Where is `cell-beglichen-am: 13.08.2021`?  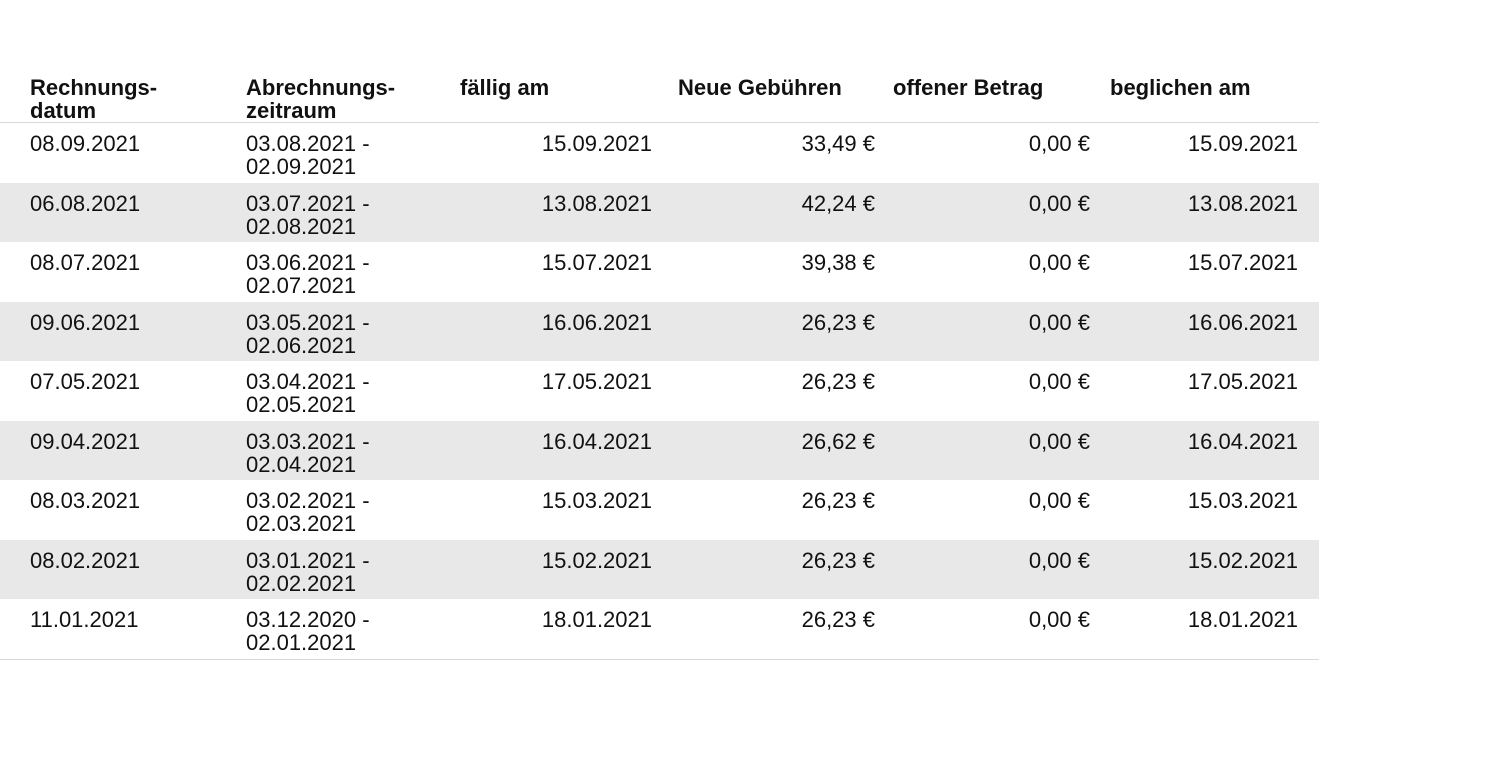
cell-beglichen-am: 13.08.2021 is located at coordinates (1242, 203).